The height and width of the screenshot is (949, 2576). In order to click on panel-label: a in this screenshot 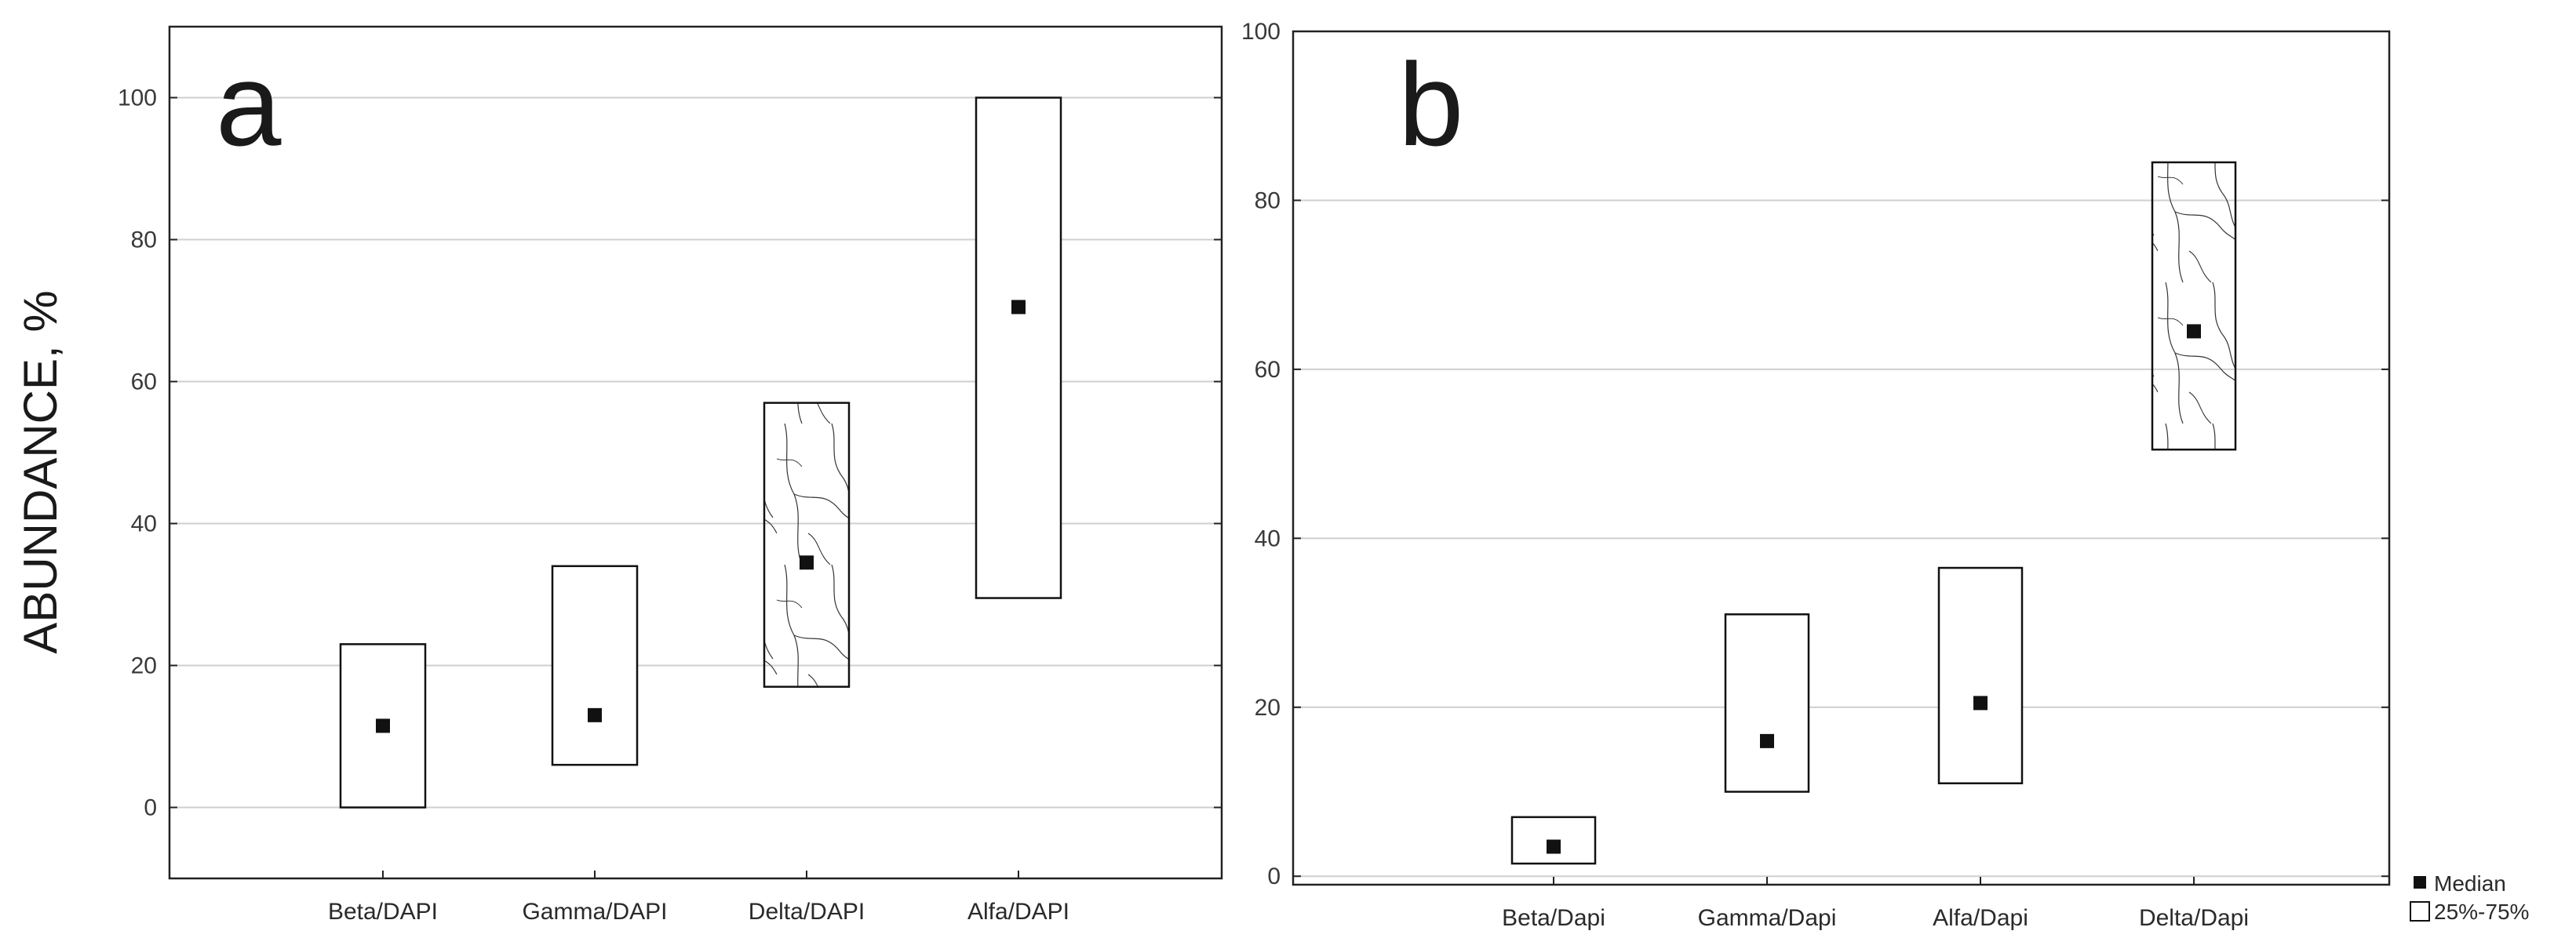, I will do `click(249, 104)`.